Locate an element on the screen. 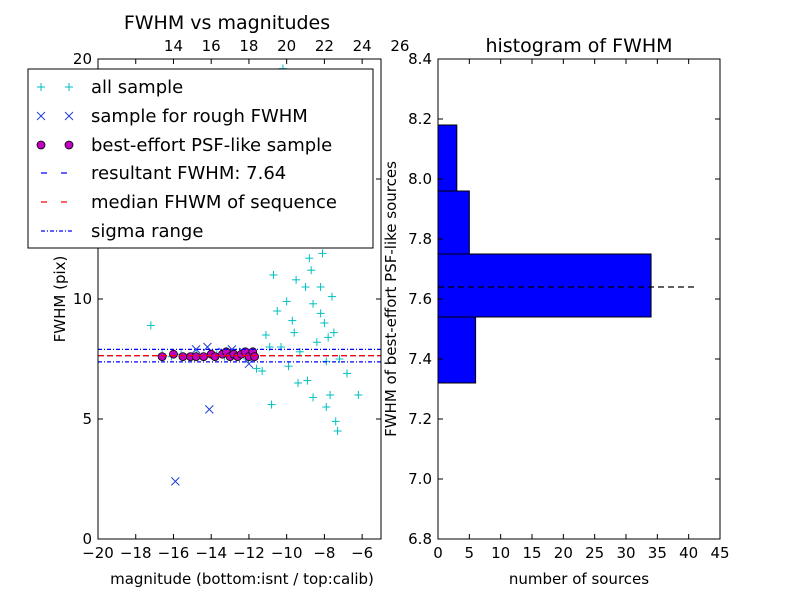  hist-x-tick-label-3: 15 is located at coordinates (531, 553).